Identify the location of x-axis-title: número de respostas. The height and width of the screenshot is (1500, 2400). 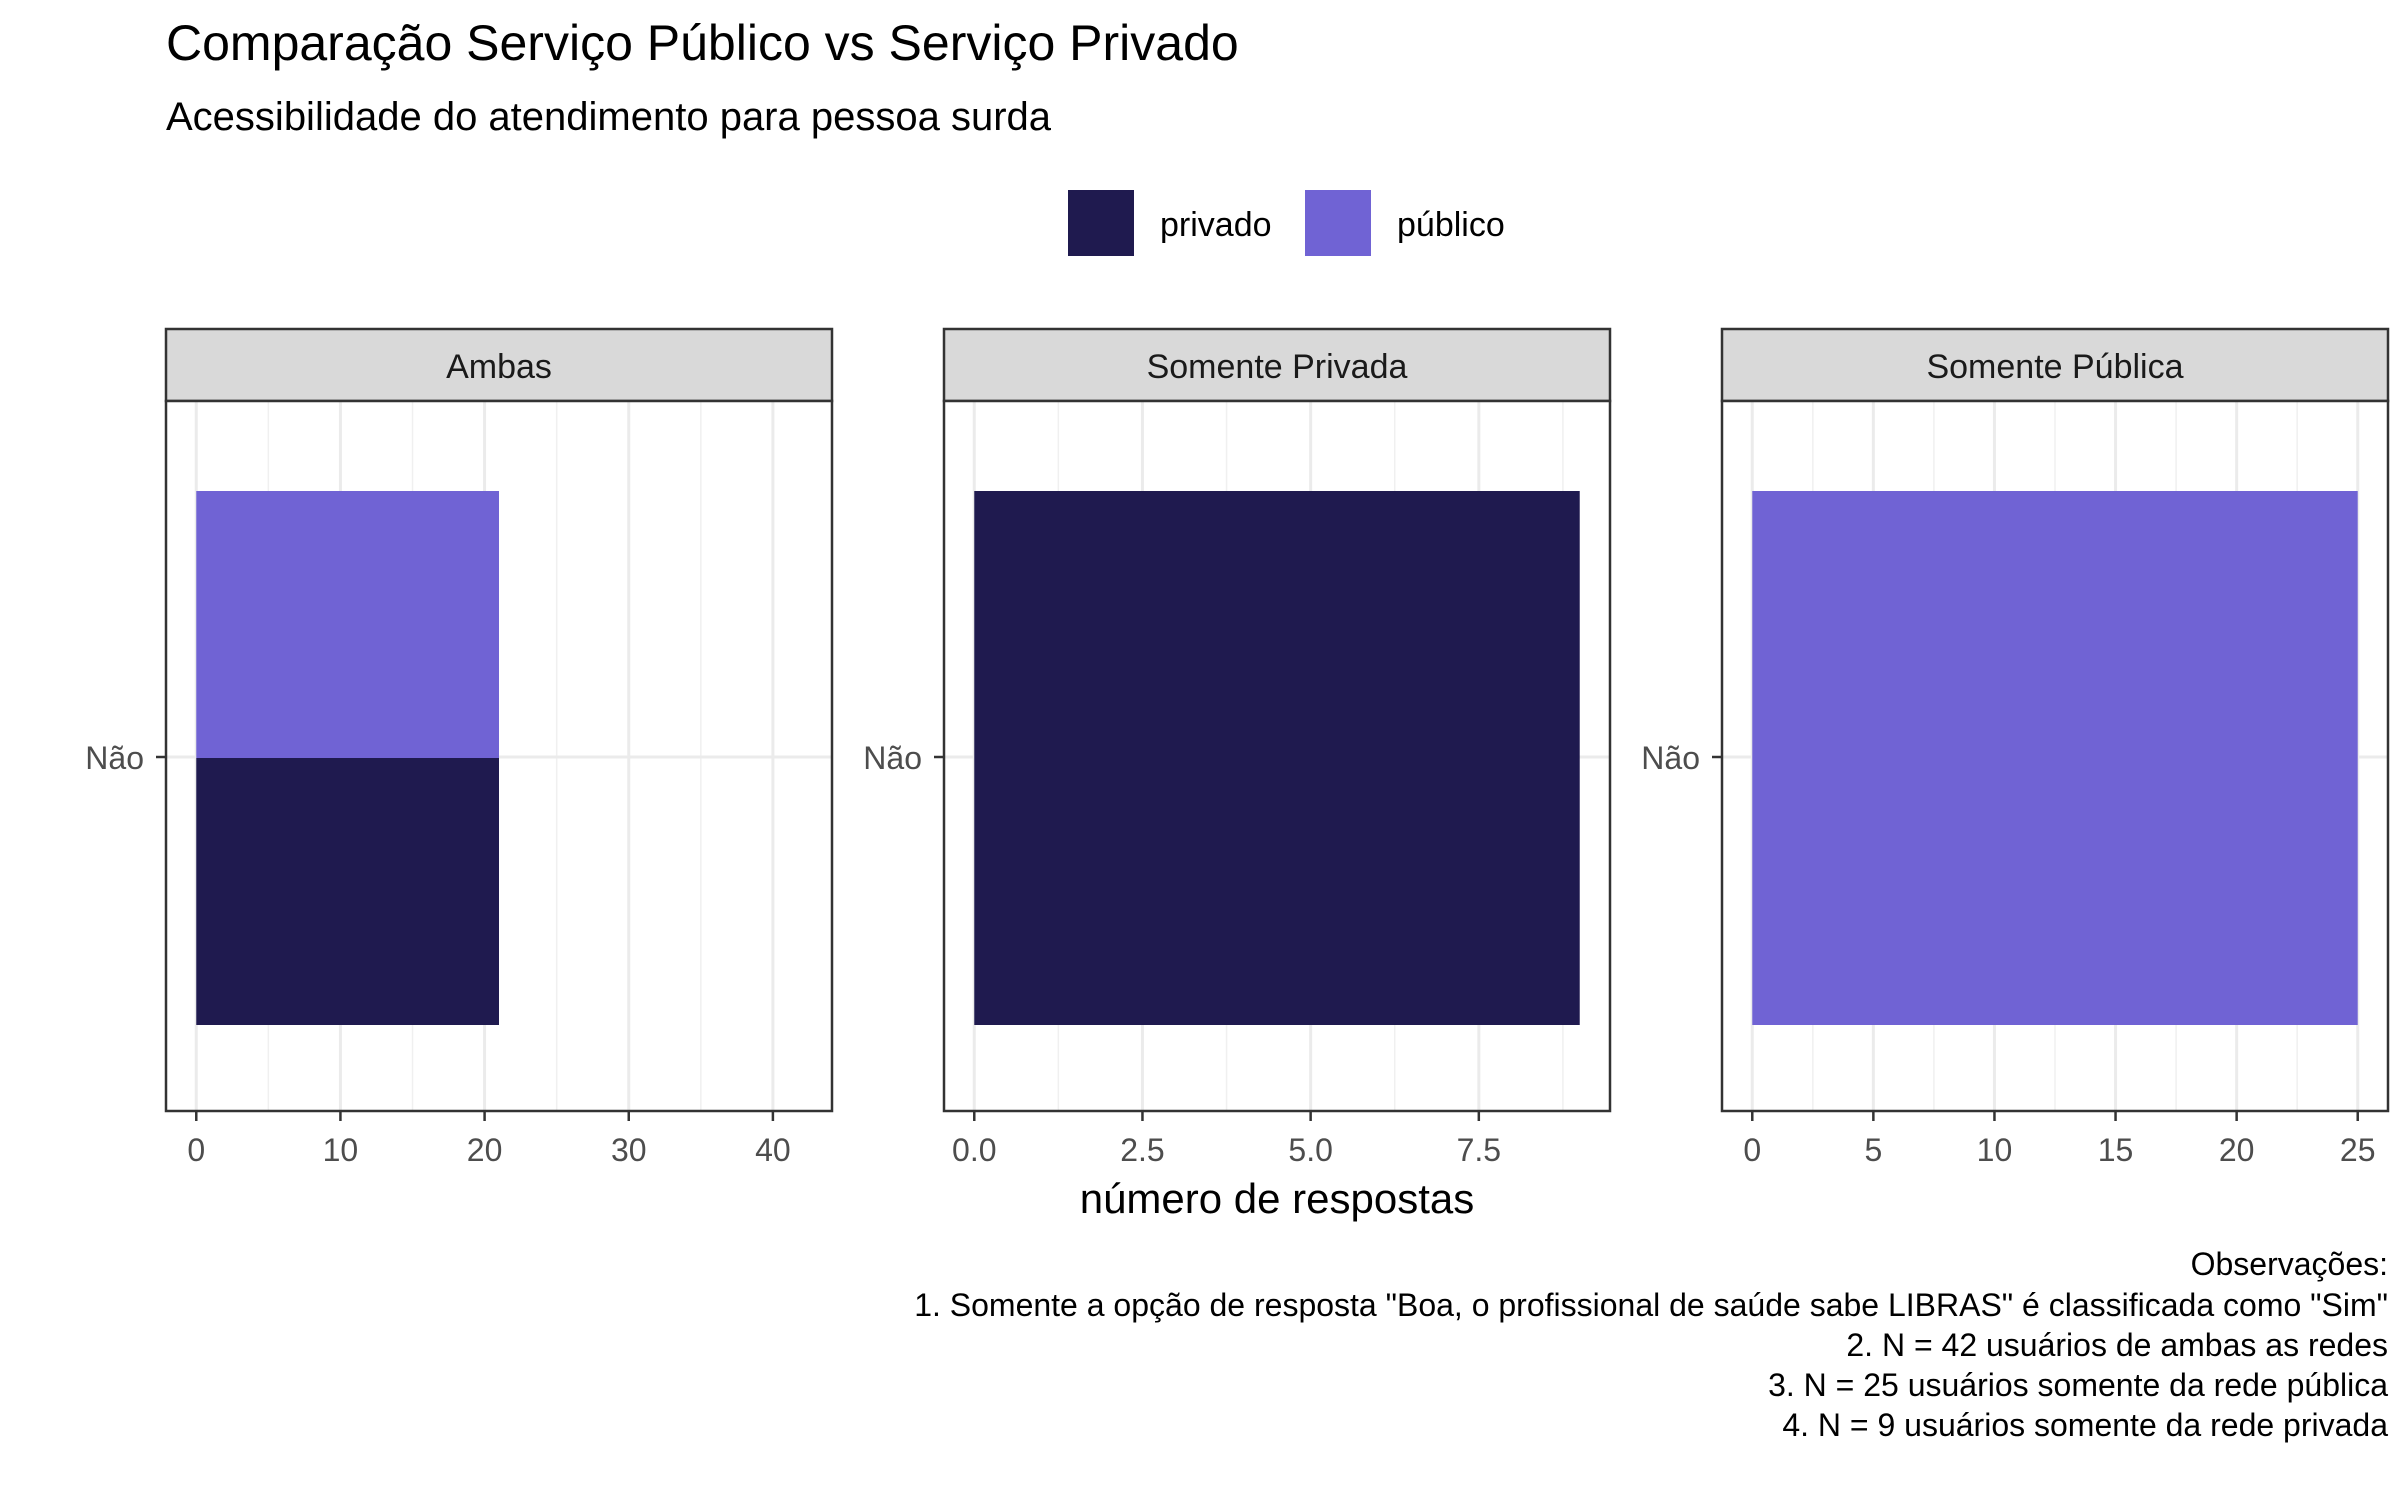
(1277, 1198).